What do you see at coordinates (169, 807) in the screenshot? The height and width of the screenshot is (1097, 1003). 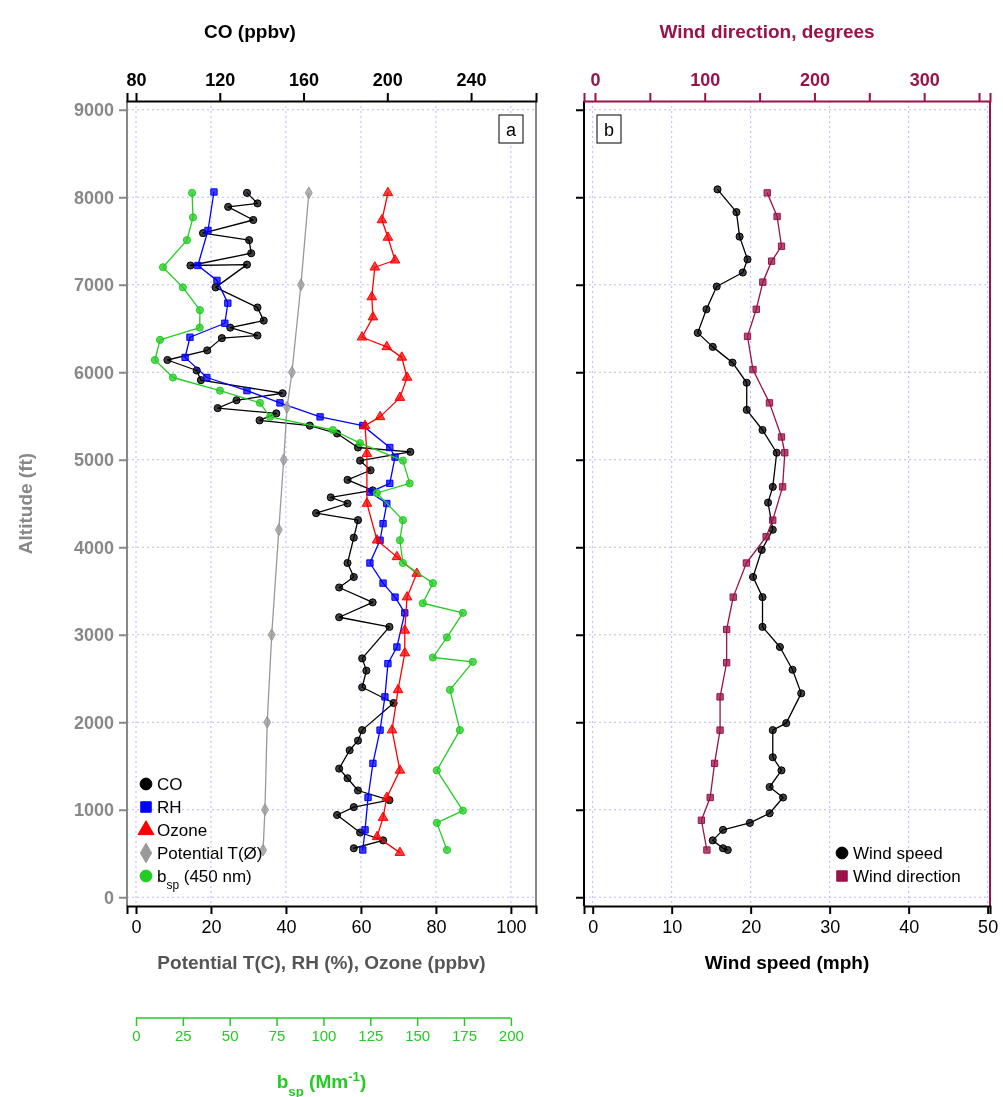 I see `legend-label: RH` at bounding box center [169, 807].